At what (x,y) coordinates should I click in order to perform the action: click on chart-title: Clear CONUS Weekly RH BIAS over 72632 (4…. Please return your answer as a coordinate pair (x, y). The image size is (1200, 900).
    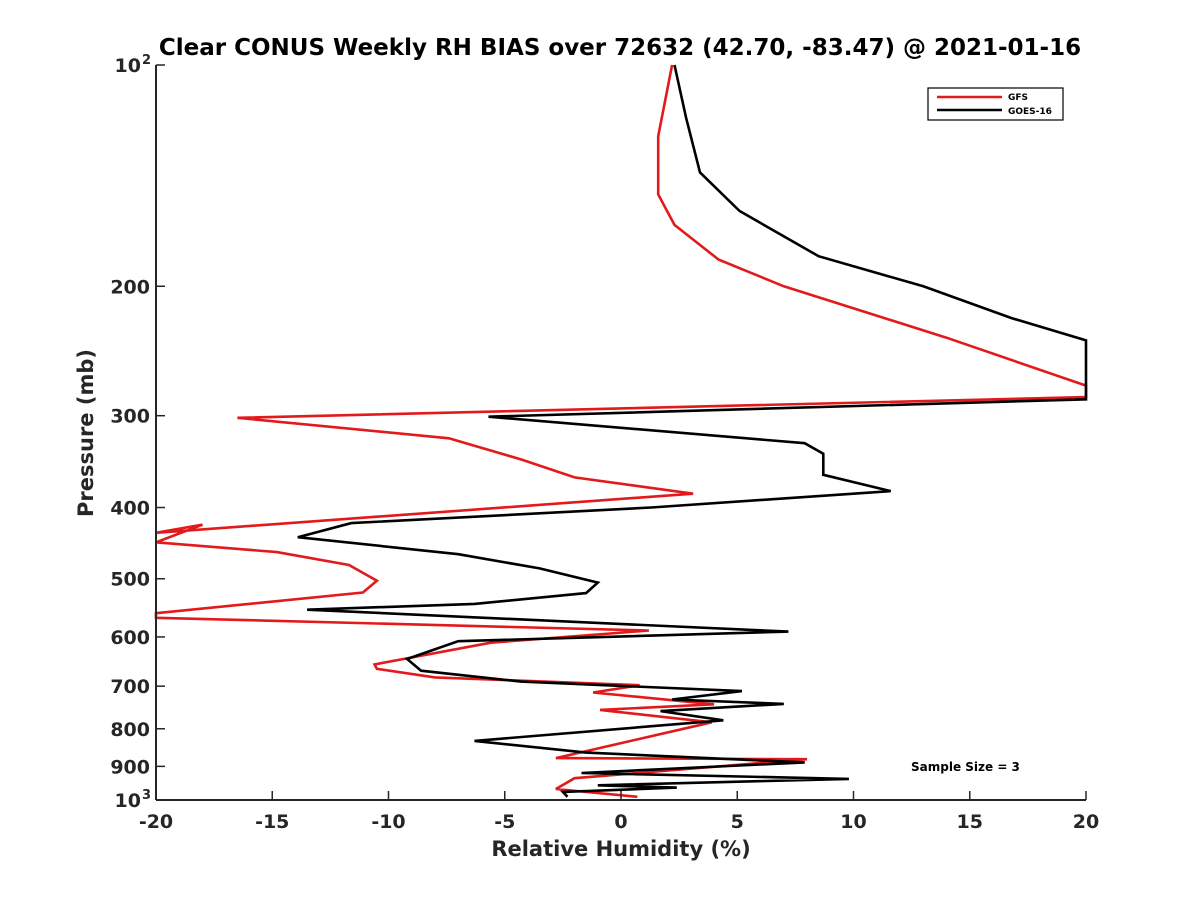
    Looking at the image, I should click on (620, 48).